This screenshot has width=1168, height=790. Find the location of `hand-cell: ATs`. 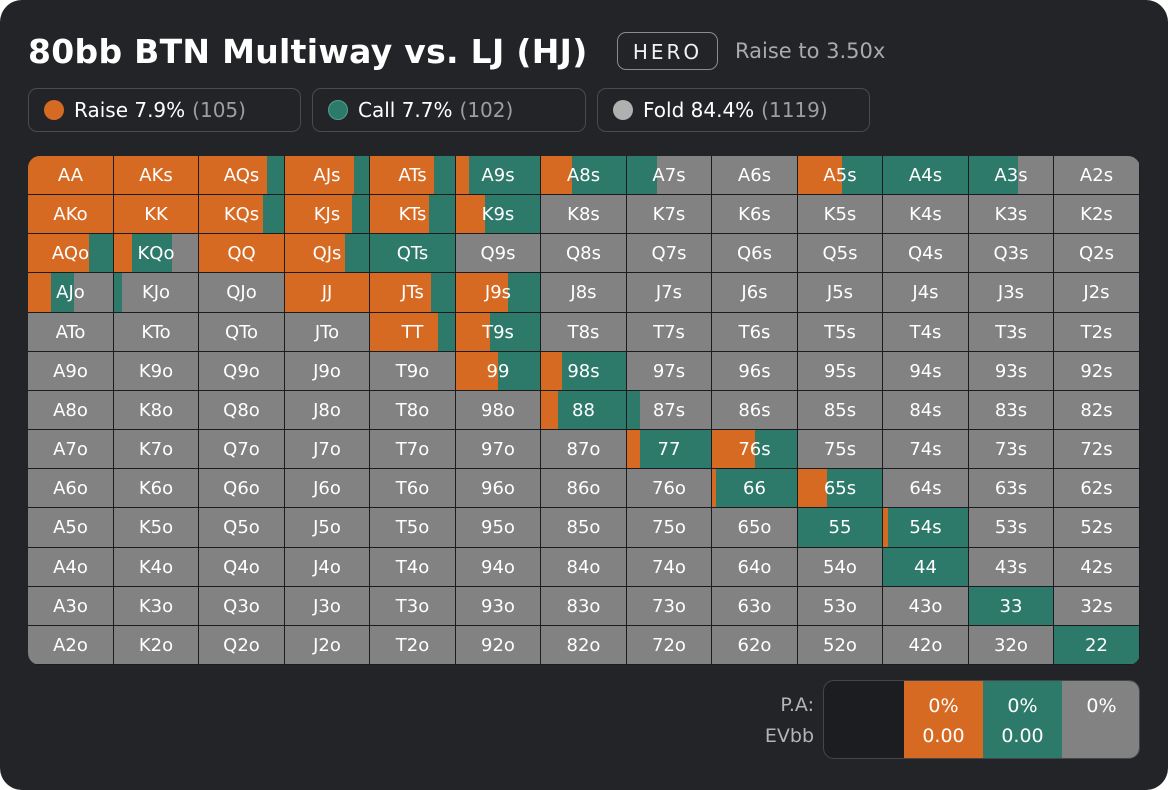

hand-cell: ATs is located at coordinates (412, 175).